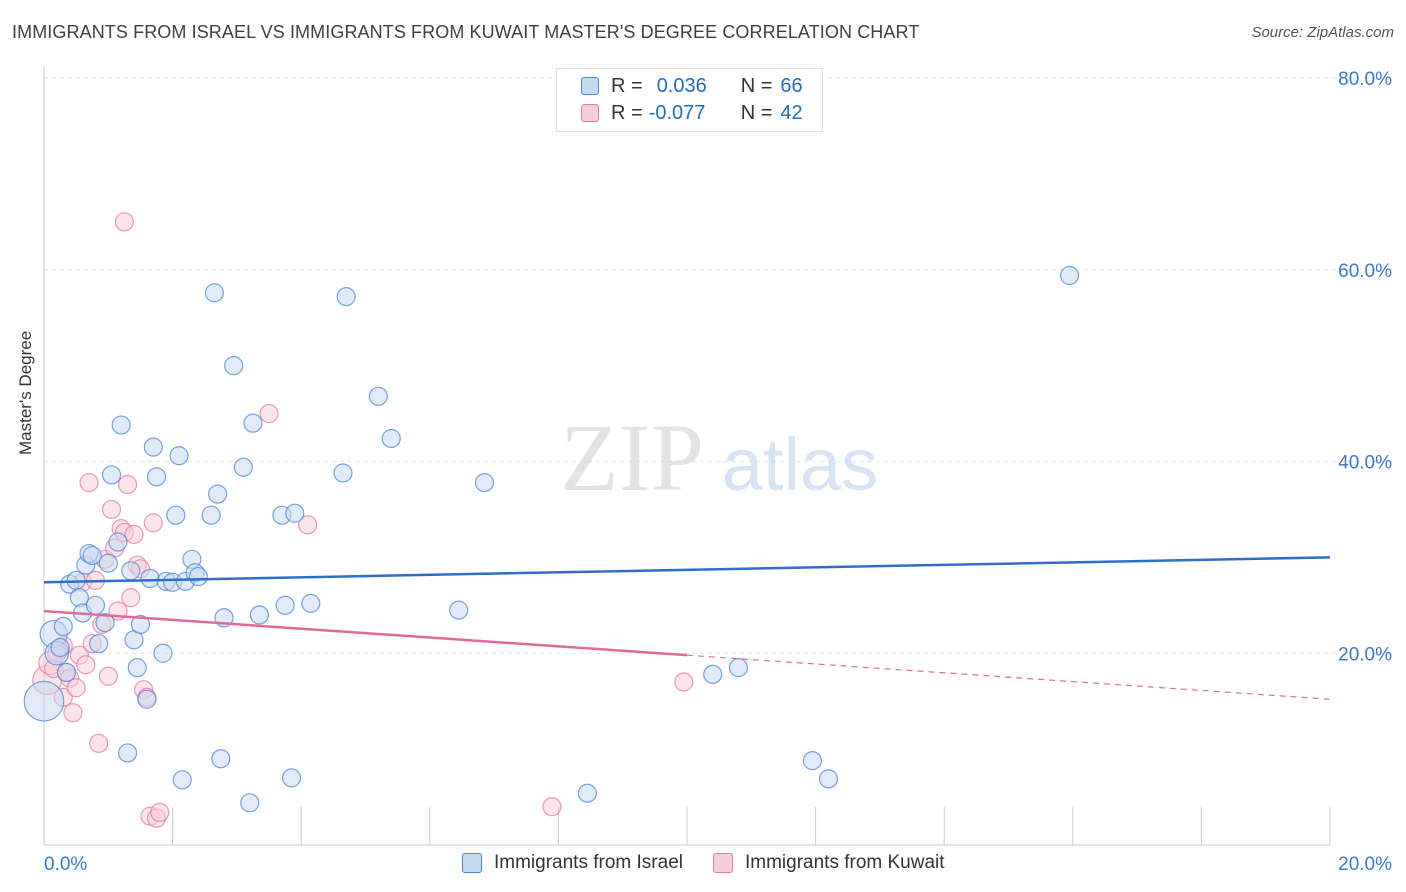 This screenshot has height=892, width=1406. What do you see at coordinates (719, 457) in the screenshot?
I see `watermark: ZIP atlas` at bounding box center [719, 457].